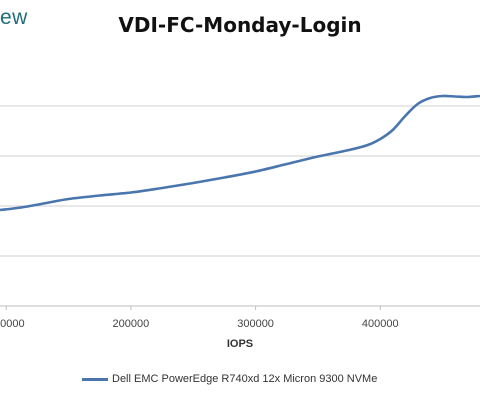 Image resolution: width=480 pixels, height=401 pixels. What do you see at coordinates (240, 344) in the screenshot?
I see `x-axis-label: IOPS` at bounding box center [240, 344].